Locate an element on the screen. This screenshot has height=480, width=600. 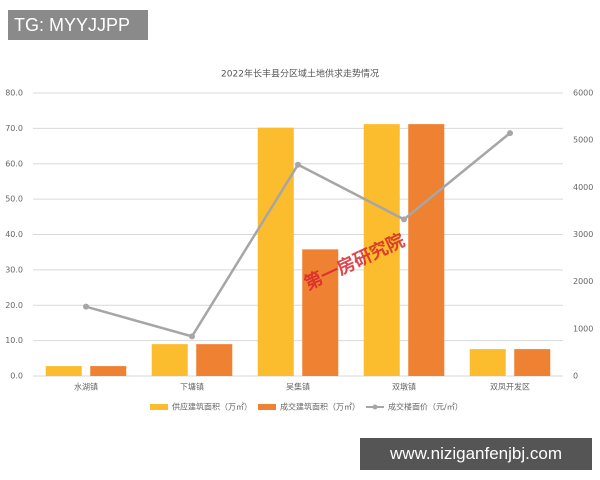
y2-tick-label: 4000 is located at coordinates (583, 187).